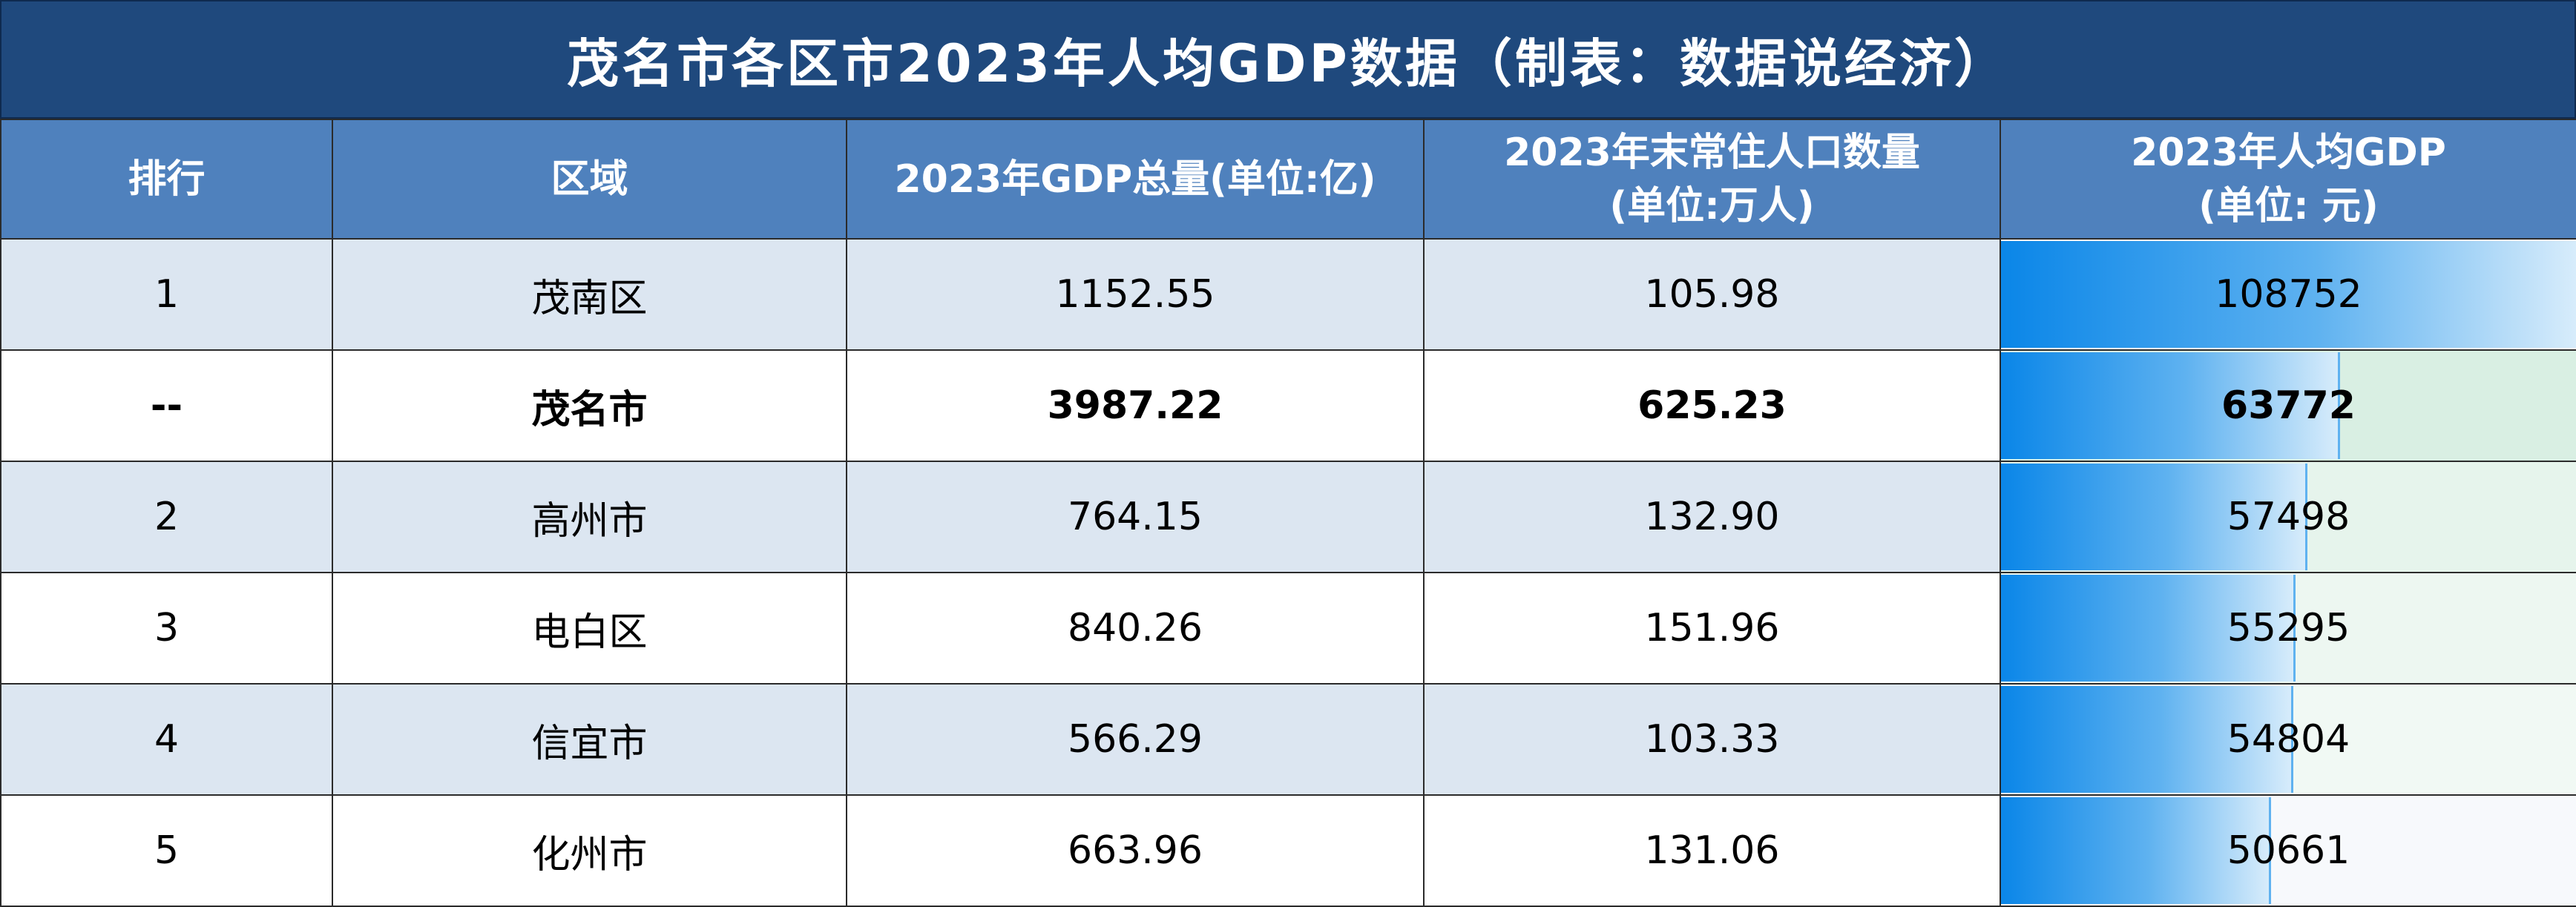 The image size is (2576, 907). What do you see at coordinates (1712, 295) in the screenshot?
I see `population-cell: 105.98` at bounding box center [1712, 295].